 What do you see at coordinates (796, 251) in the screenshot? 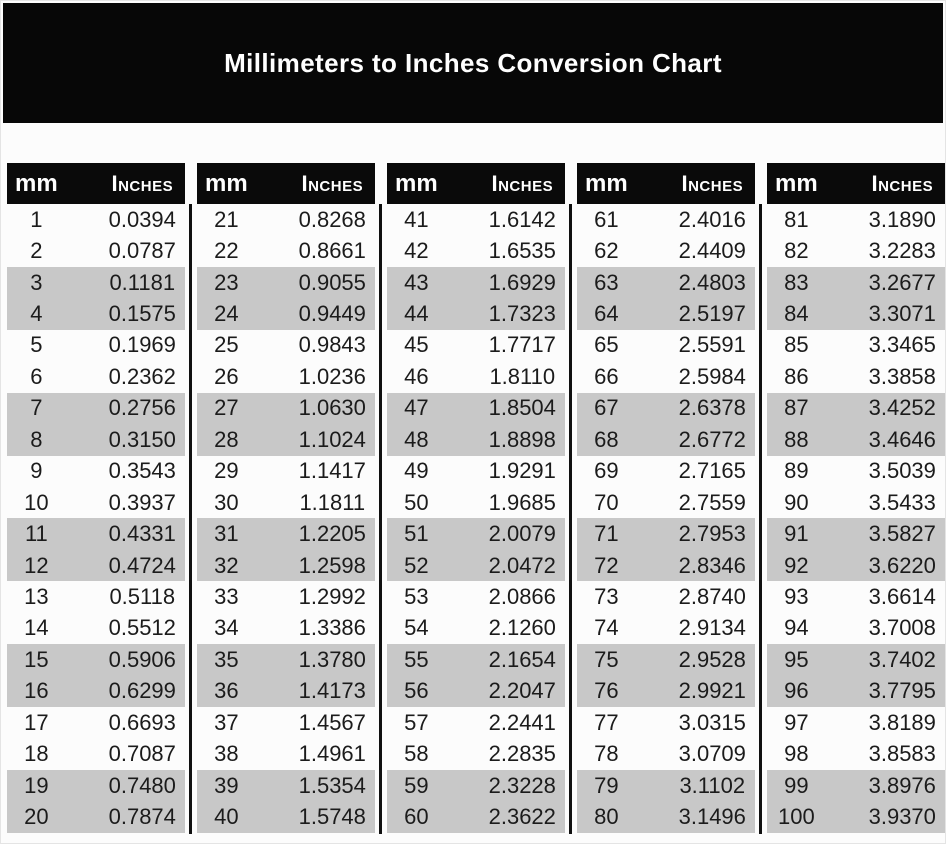
I see `mm-value: 82` at bounding box center [796, 251].